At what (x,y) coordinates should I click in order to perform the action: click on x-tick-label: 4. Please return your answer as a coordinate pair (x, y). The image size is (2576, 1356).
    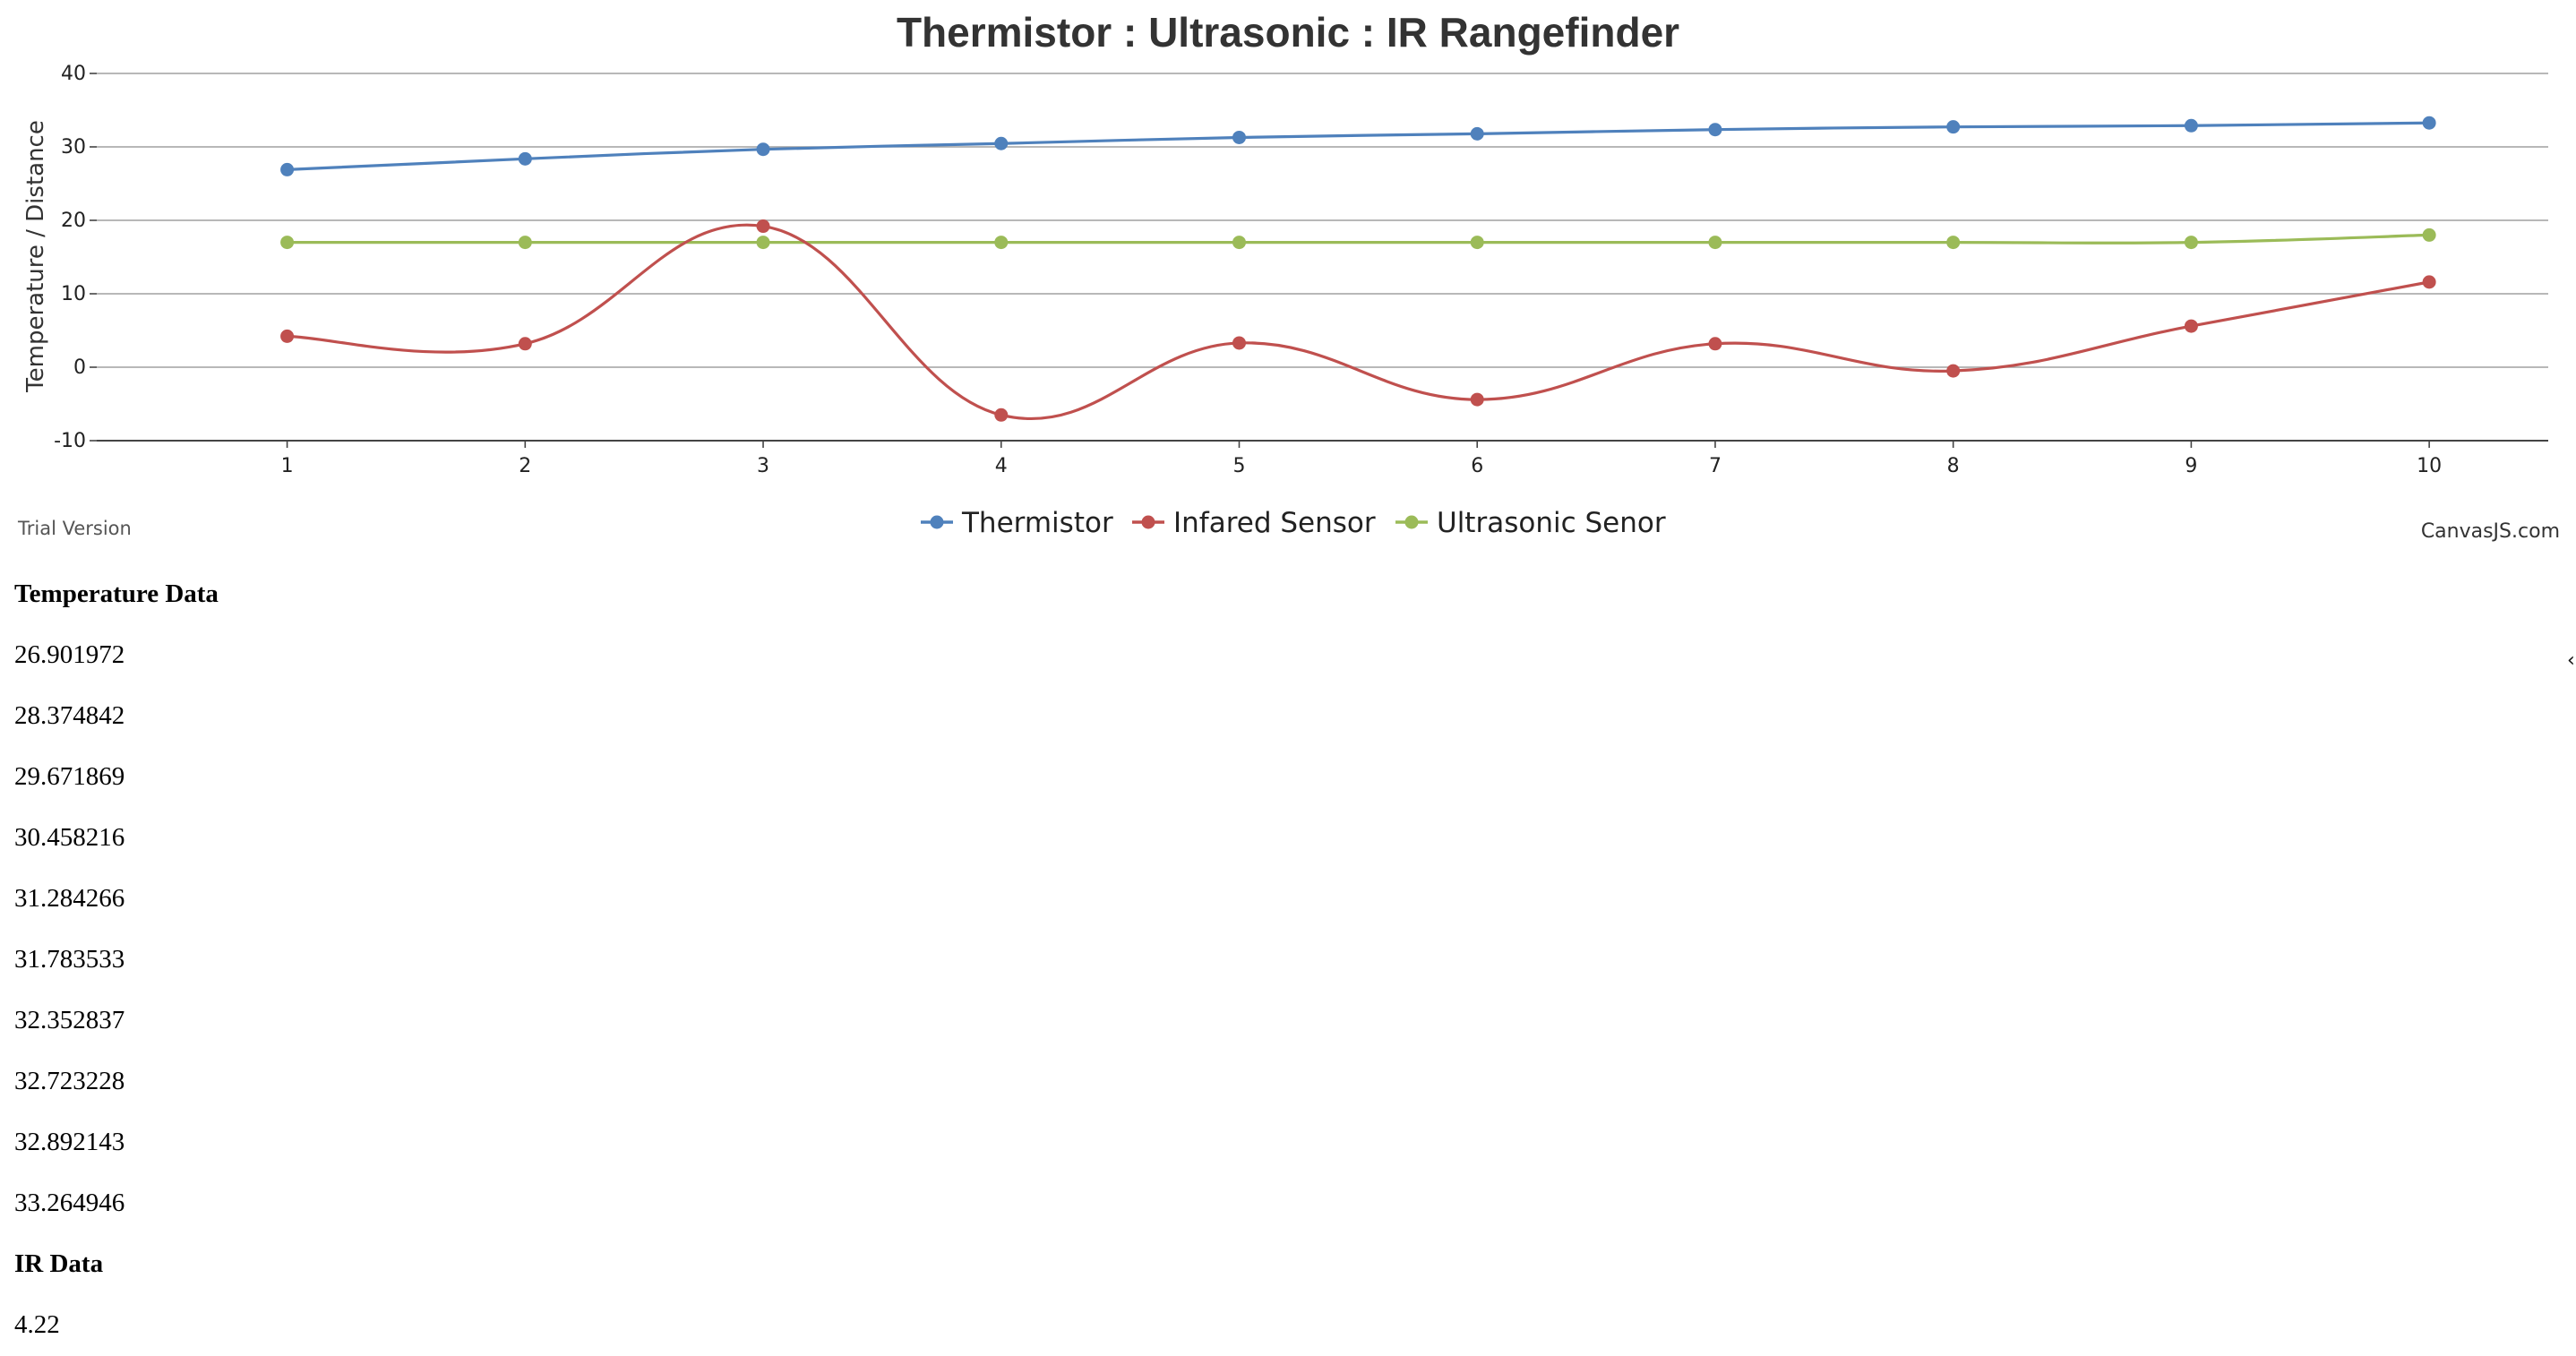
    Looking at the image, I should click on (1001, 466).